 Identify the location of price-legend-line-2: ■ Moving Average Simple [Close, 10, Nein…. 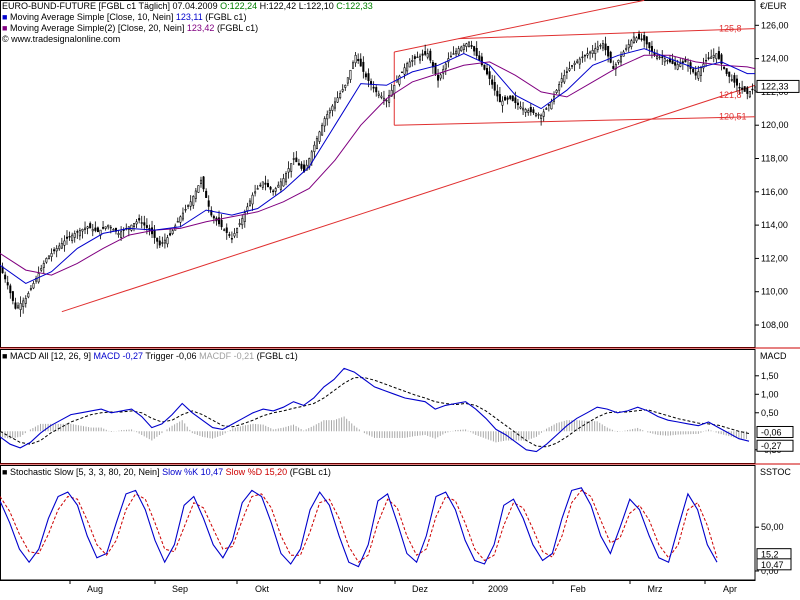
(124, 17).